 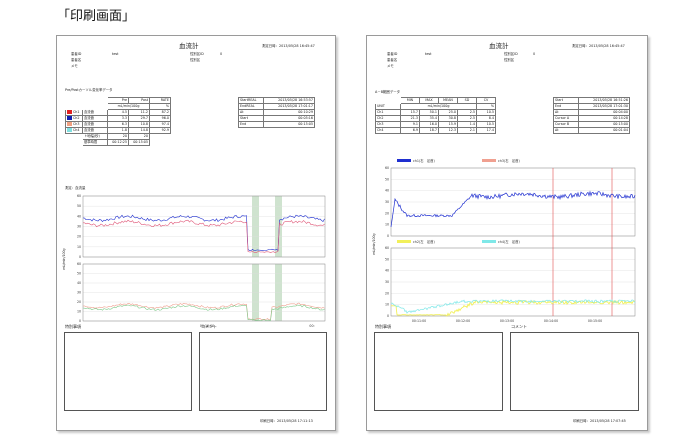 I want to click on table-row: Δt 00:01:04, so click(x=591, y=130).